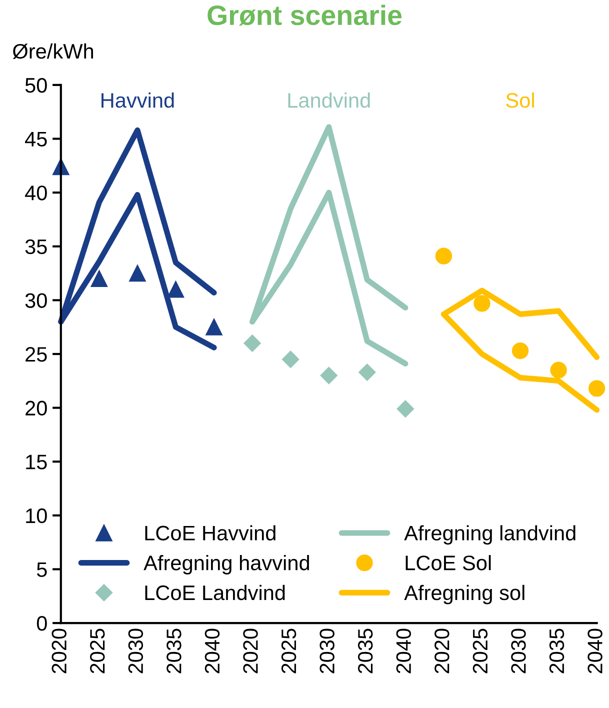 This screenshot has width=609, height=708. I want to click on y-tick-label: 35, so click(36, 246).